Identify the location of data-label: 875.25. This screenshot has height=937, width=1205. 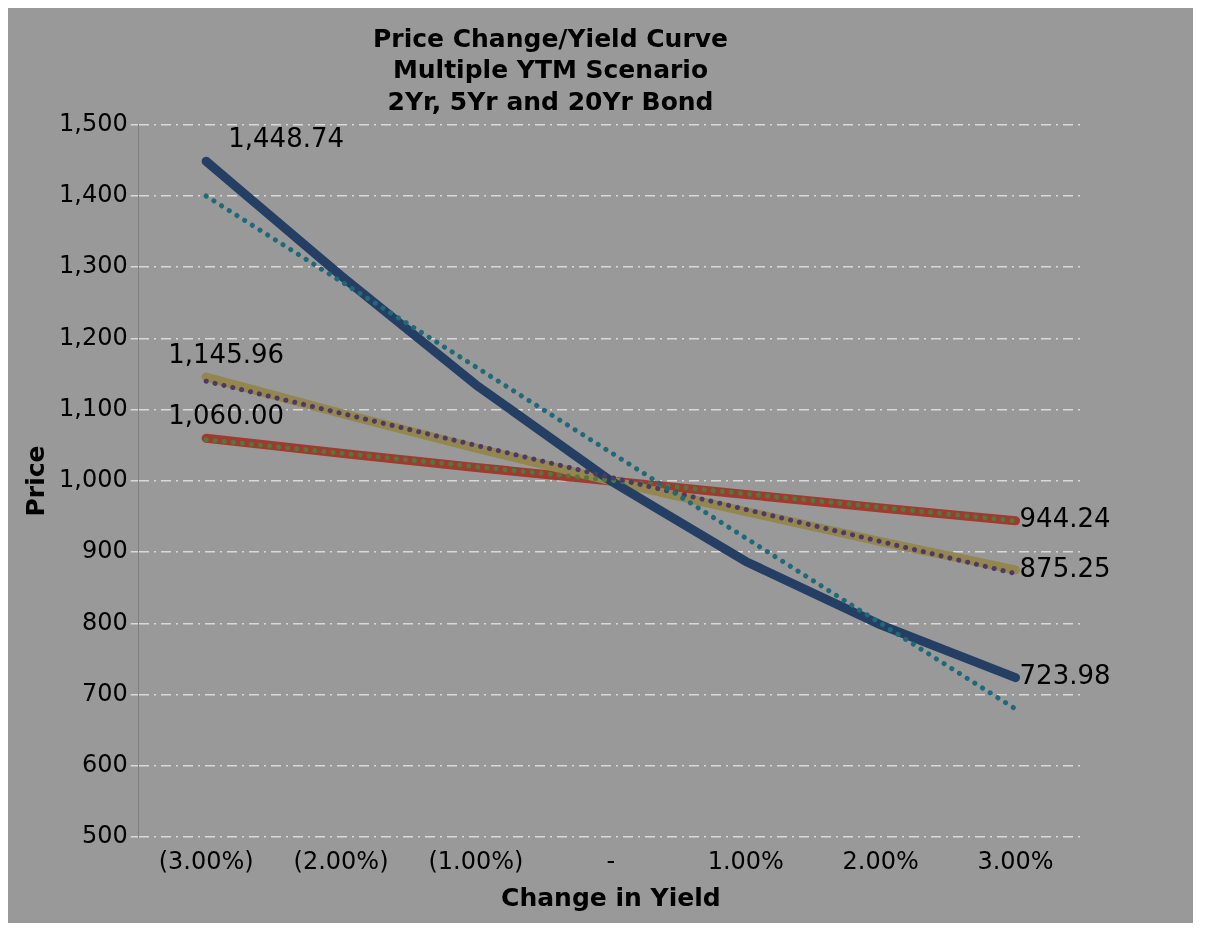
(1065, 567).